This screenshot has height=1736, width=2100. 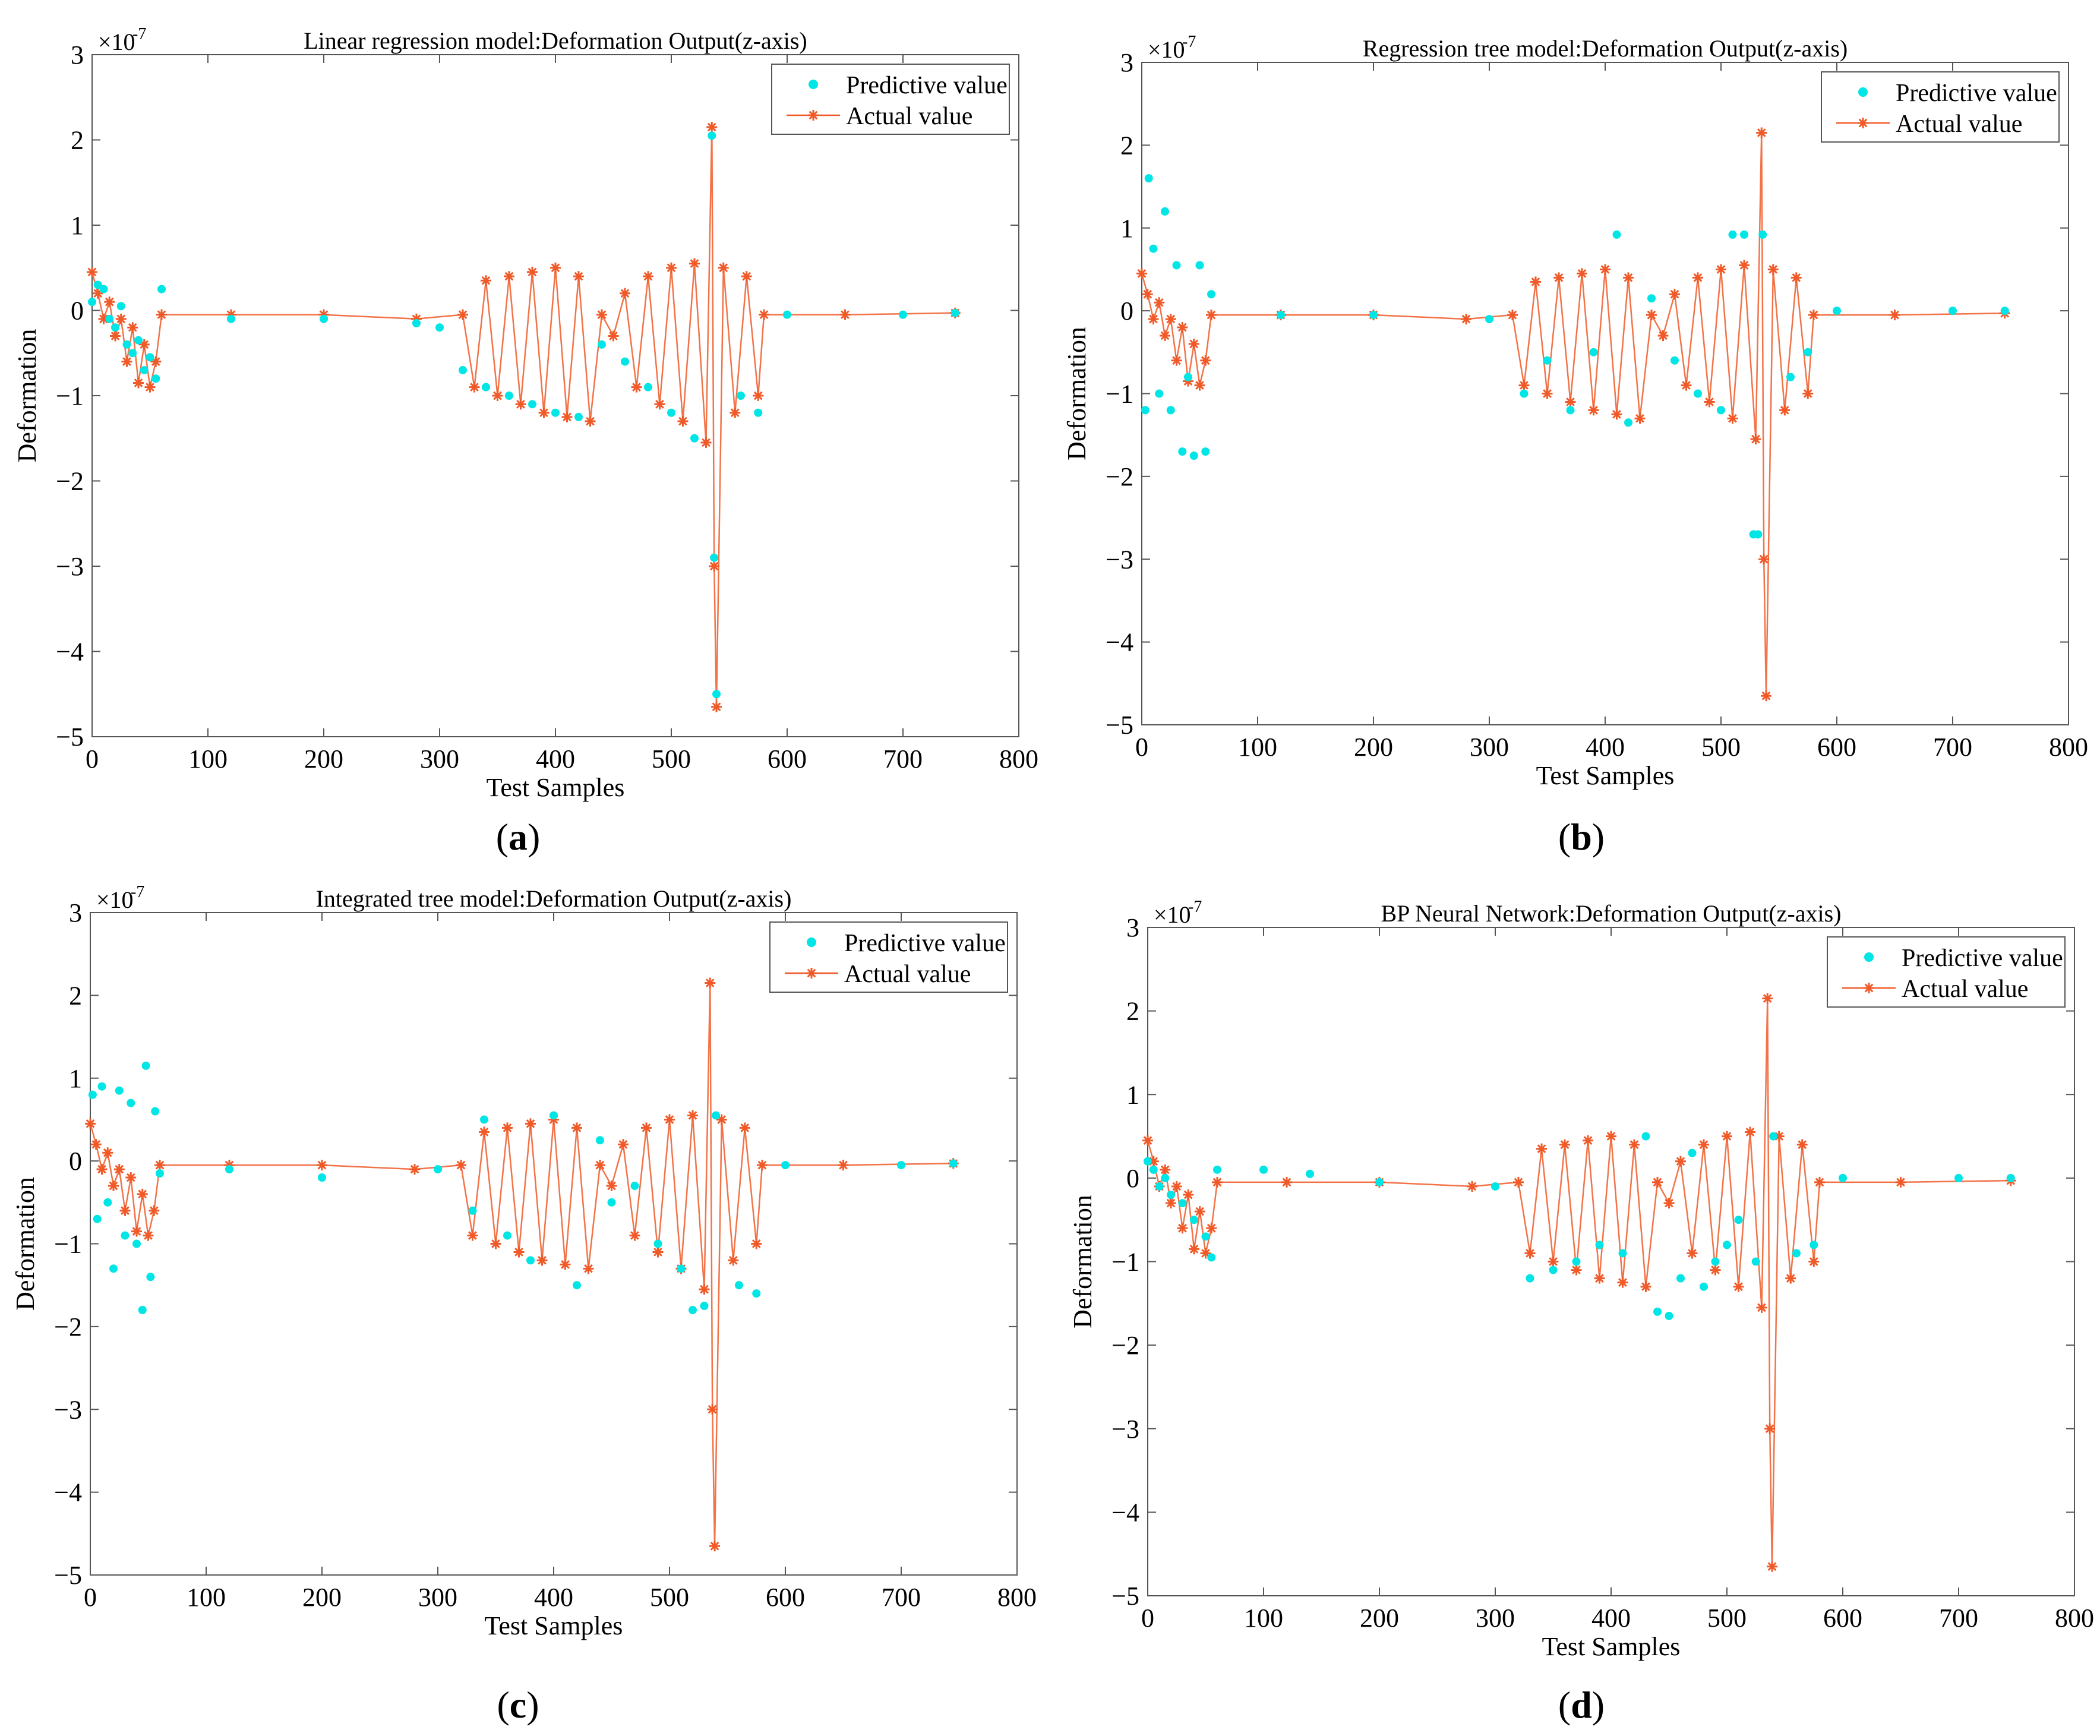 What do you see at coordinates (556, 787) in the screenshot?
I see `x-axis-label: Test Samples` at bounding box center [556, 787].